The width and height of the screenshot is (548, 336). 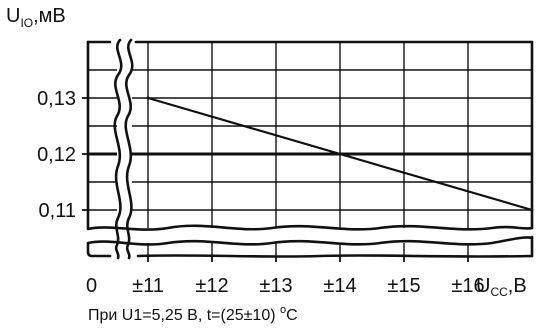 What do you see at coordinates (310, 241) in the screenshot?
I see `y-axis-break-bottom` at bounding box center [310, 241].